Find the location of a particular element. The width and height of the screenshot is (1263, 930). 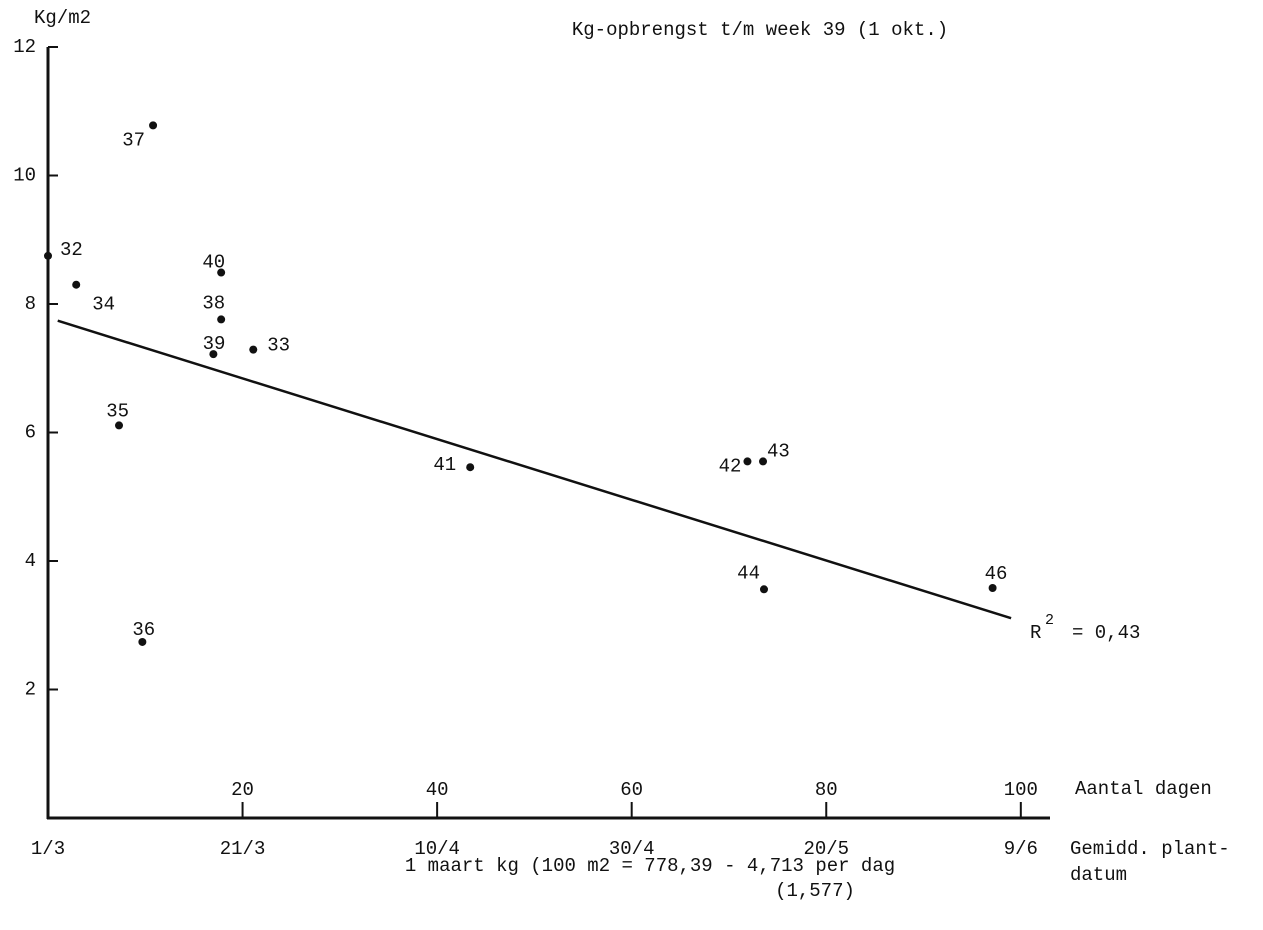

point-label: 35 is located at coordinates (117, 411).